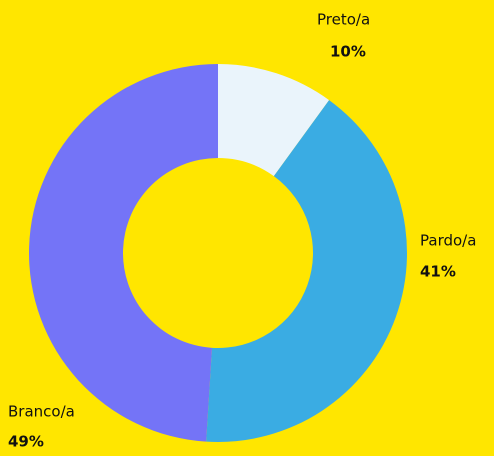  What do you see at coordinates (41, 412) in the screenshot?
I see `slice-label: Branco/a` at bounding box center [41, 412].